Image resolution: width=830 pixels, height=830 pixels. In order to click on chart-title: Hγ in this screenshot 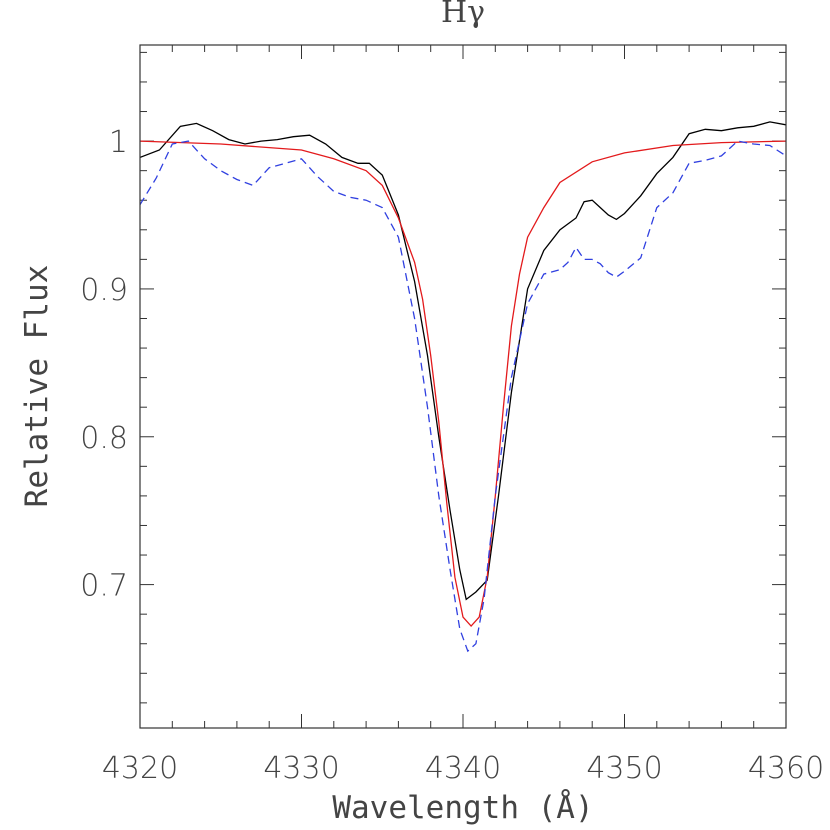, I will do `click(463, 15)`.